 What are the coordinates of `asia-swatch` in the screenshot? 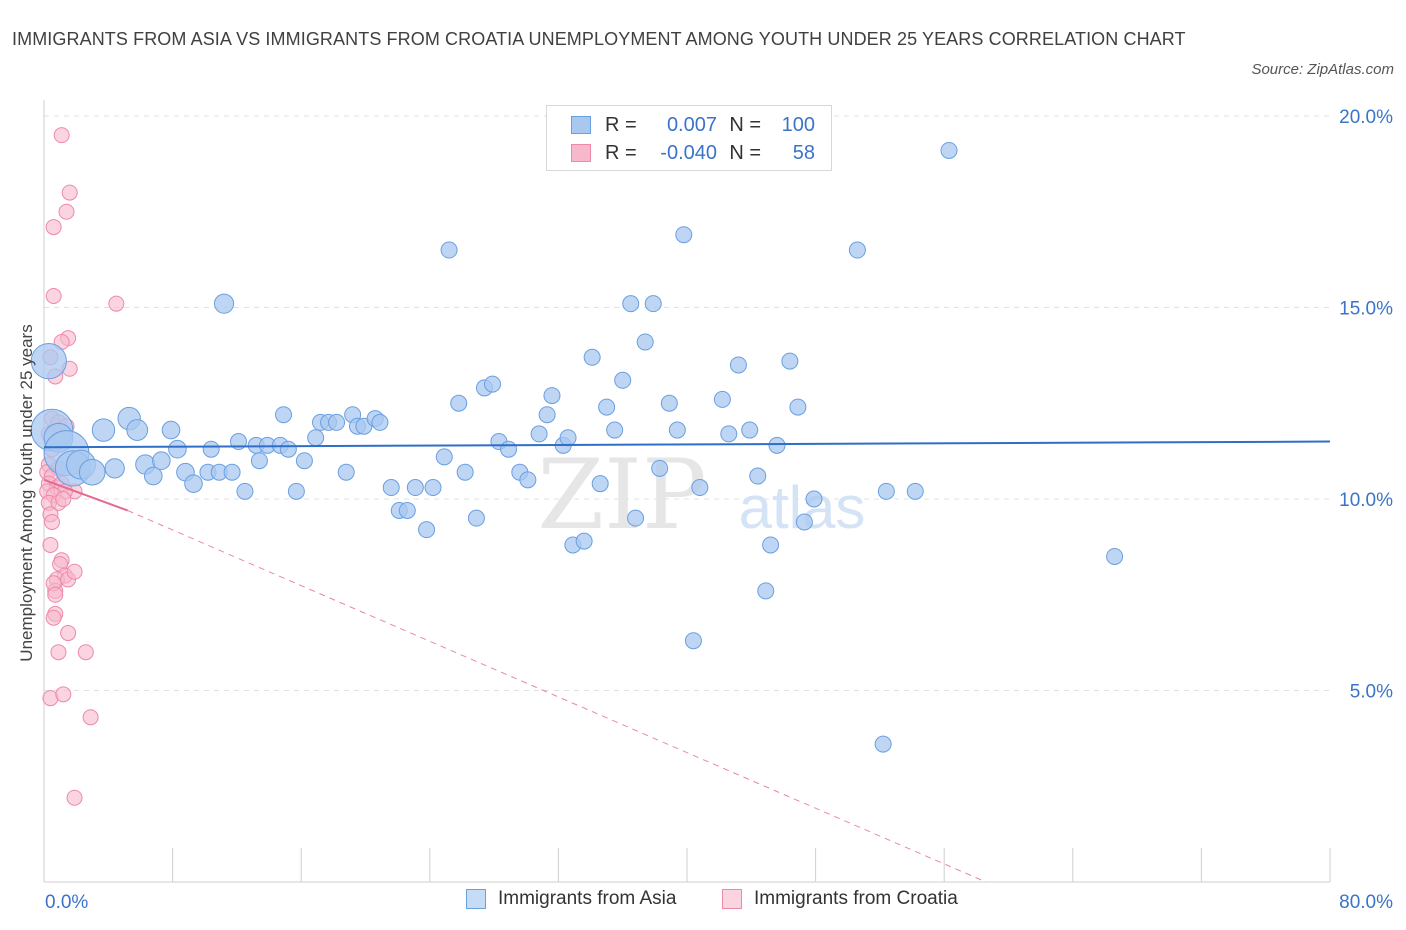 It's located at (581, 125).